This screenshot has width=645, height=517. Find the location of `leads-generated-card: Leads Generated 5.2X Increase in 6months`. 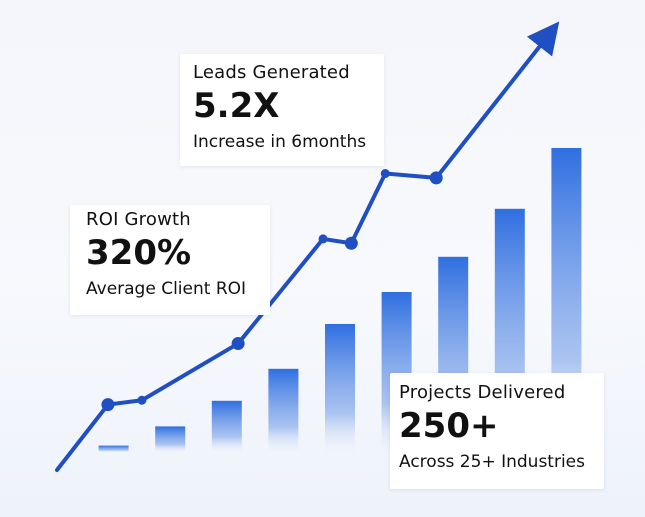

leads-generated-card: Leads Generated 5.2X Increase in 6months is located at coordinates (282, 110).